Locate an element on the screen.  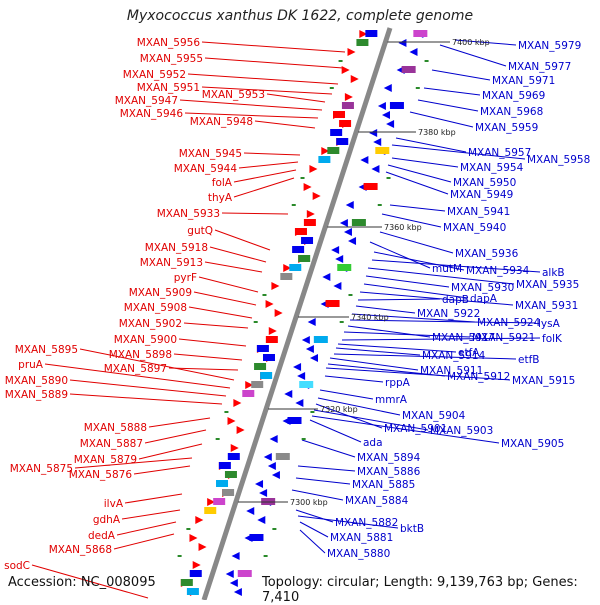
gene-label: dapB is located at coordinates (455, 300).